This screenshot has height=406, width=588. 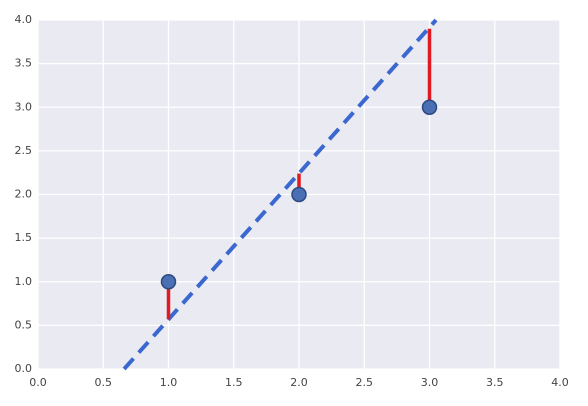 What do you see at coordinates (24, 237) in the screenshot?
I see `y-tick-label: 1.5` at bounding box center [24, 237].